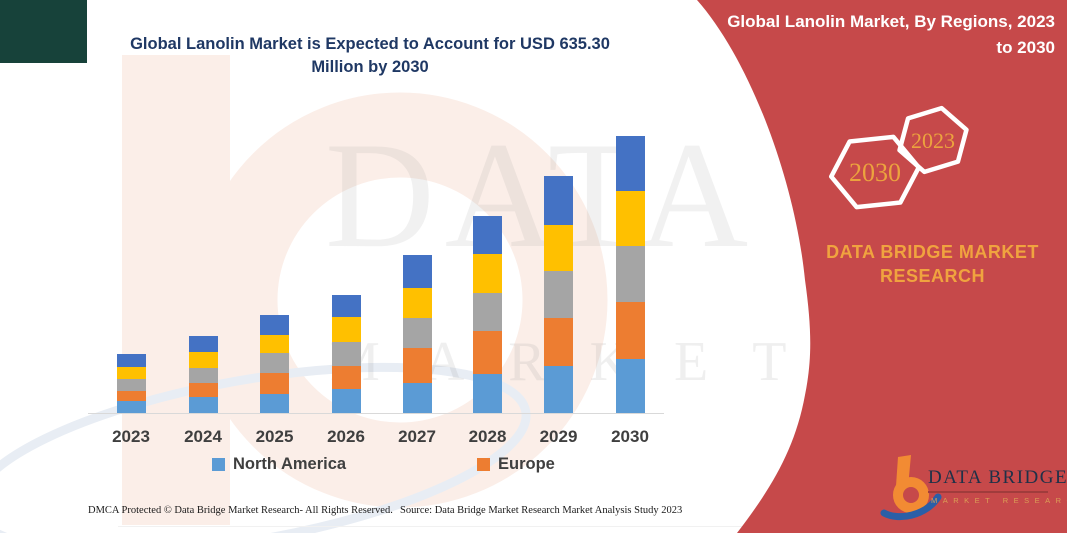 This screenshot has height=533, width=1067. What do you see at coordinates (290, 464) in the screenshot?
I see `legend-label: North America` at bounding box center [290, 464].